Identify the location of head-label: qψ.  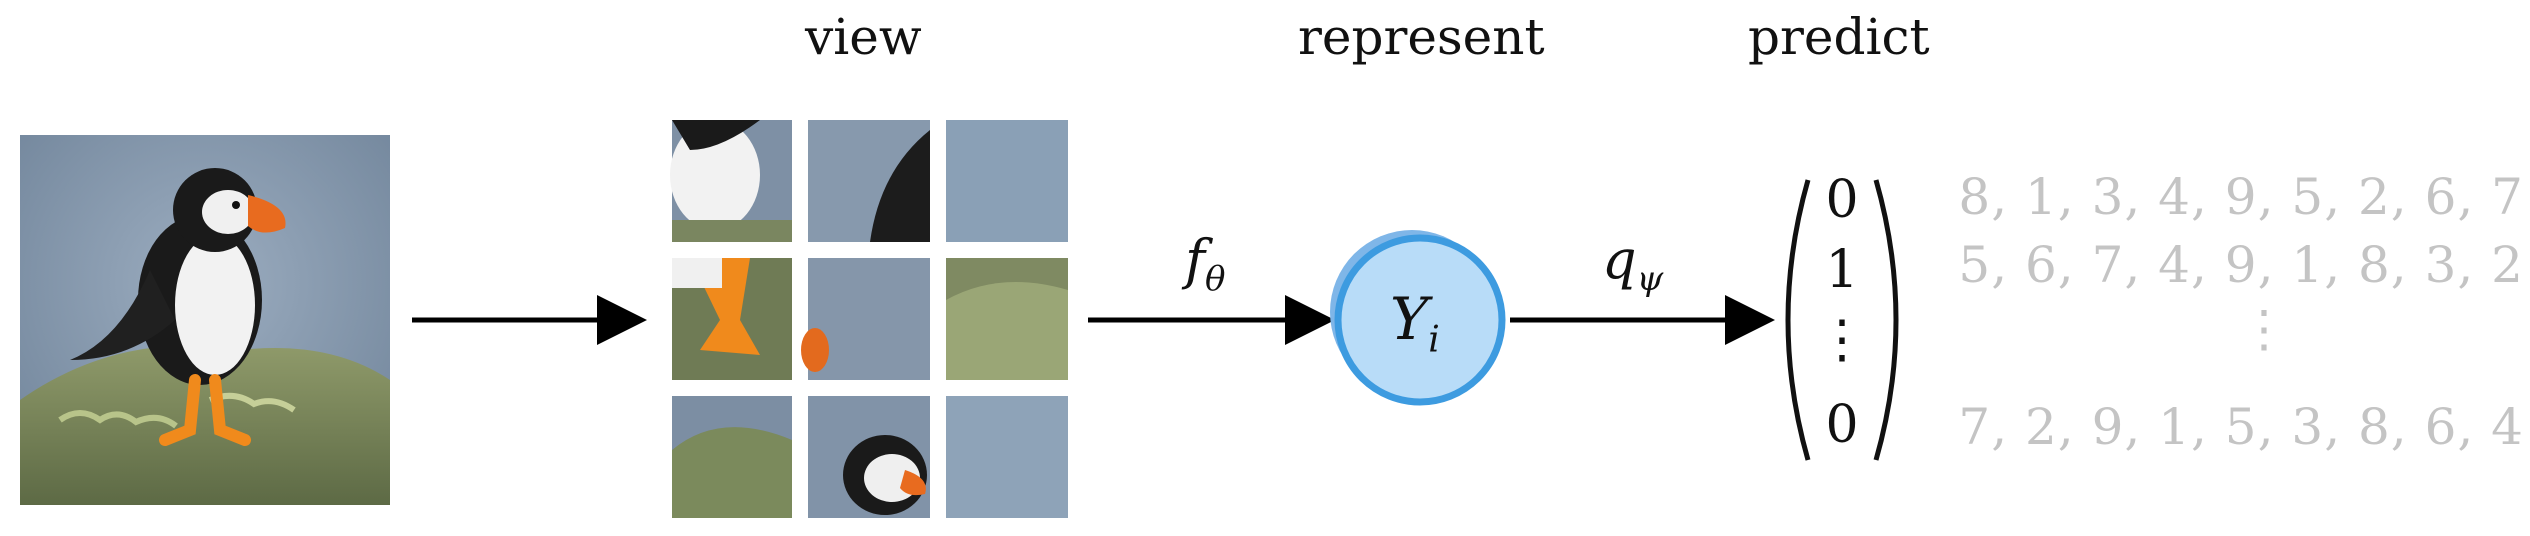
(1632, 263).